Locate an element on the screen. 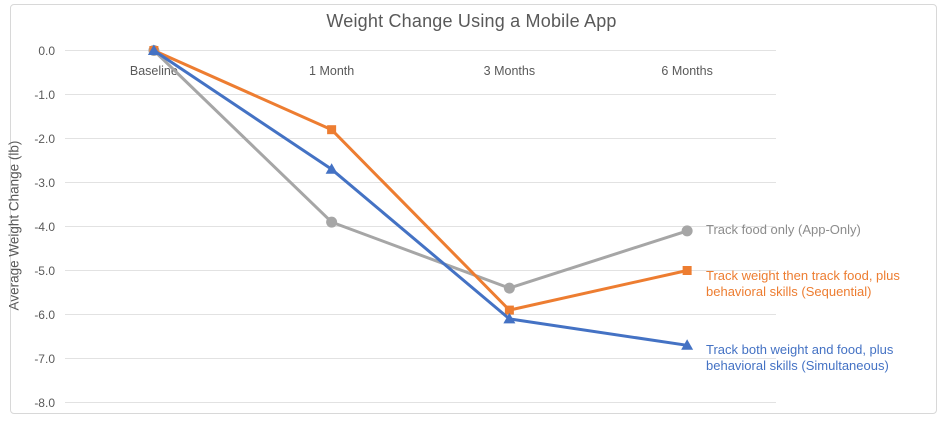 The height and width of the screenshot is (422, 943). chart-title: Weight Change Using a Mobile App is located at coordinates (471, 21).